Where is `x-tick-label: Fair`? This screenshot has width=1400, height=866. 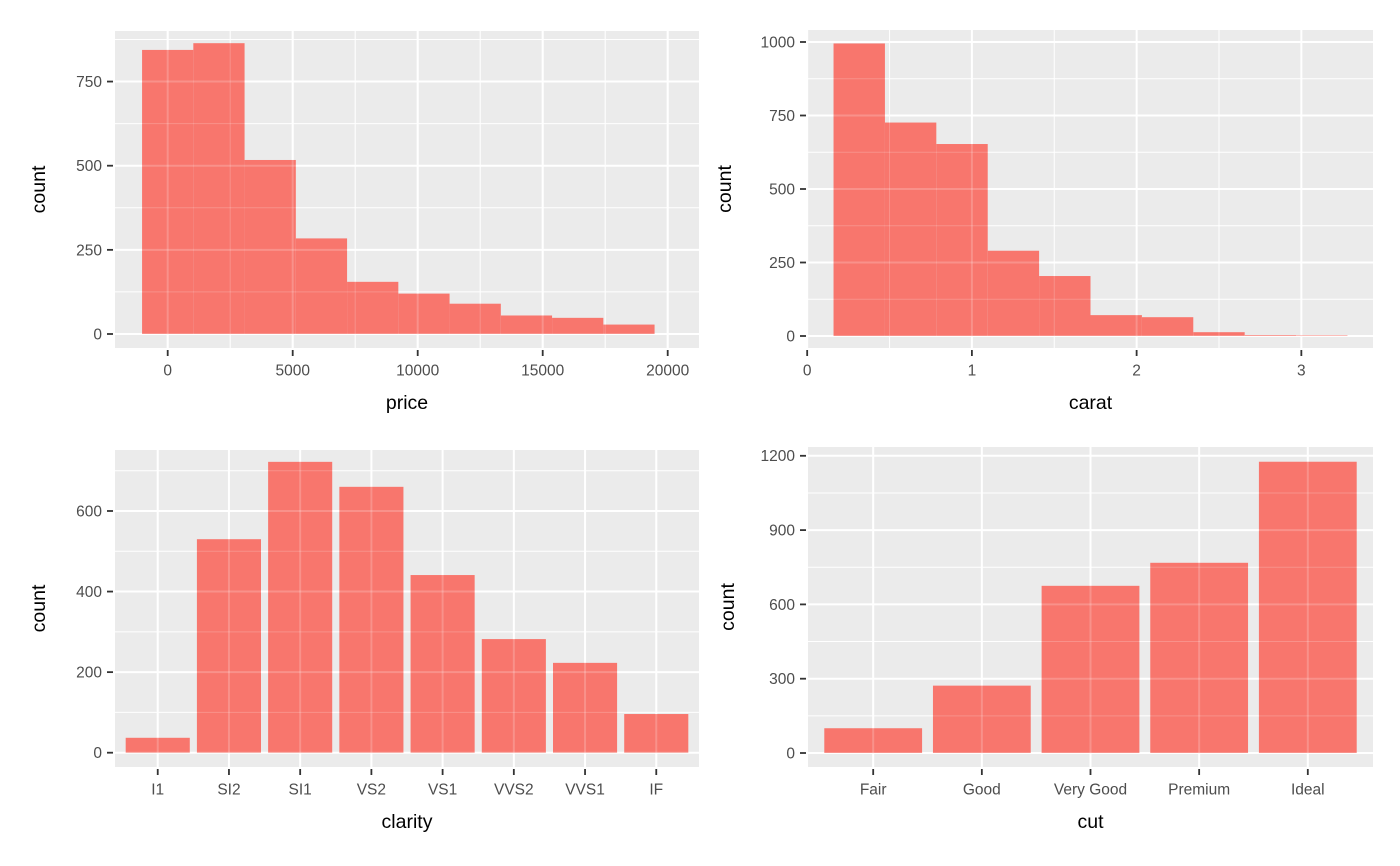
x-tick-label: Fair is located at coordinates (873, 789).